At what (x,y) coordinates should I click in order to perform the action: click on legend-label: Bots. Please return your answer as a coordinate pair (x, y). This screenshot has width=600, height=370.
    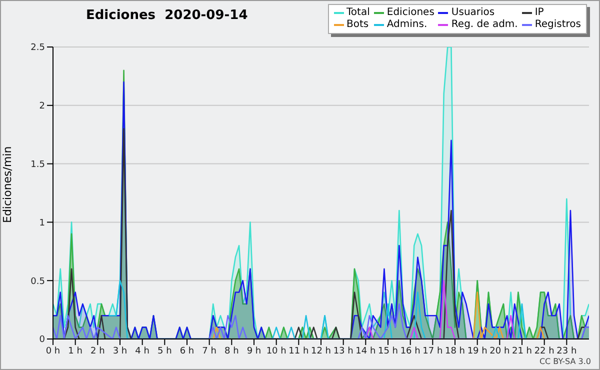
    Looking at the image, I should click on (357, 25).